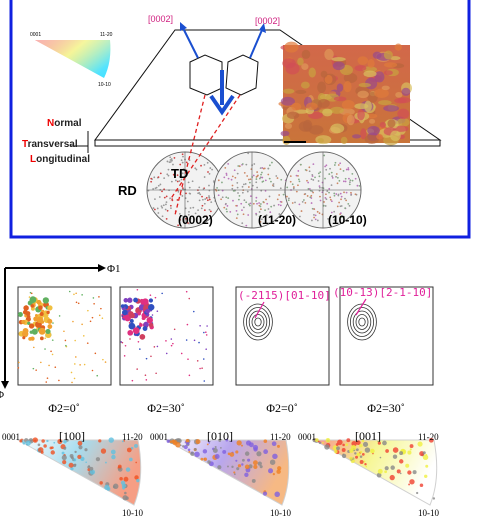 The width and height of the screenshot is (481, 519). Describe the element at coordinates (284, 295) in the screenshot. I see `annotation: (-2115)[01-10]` at that location.